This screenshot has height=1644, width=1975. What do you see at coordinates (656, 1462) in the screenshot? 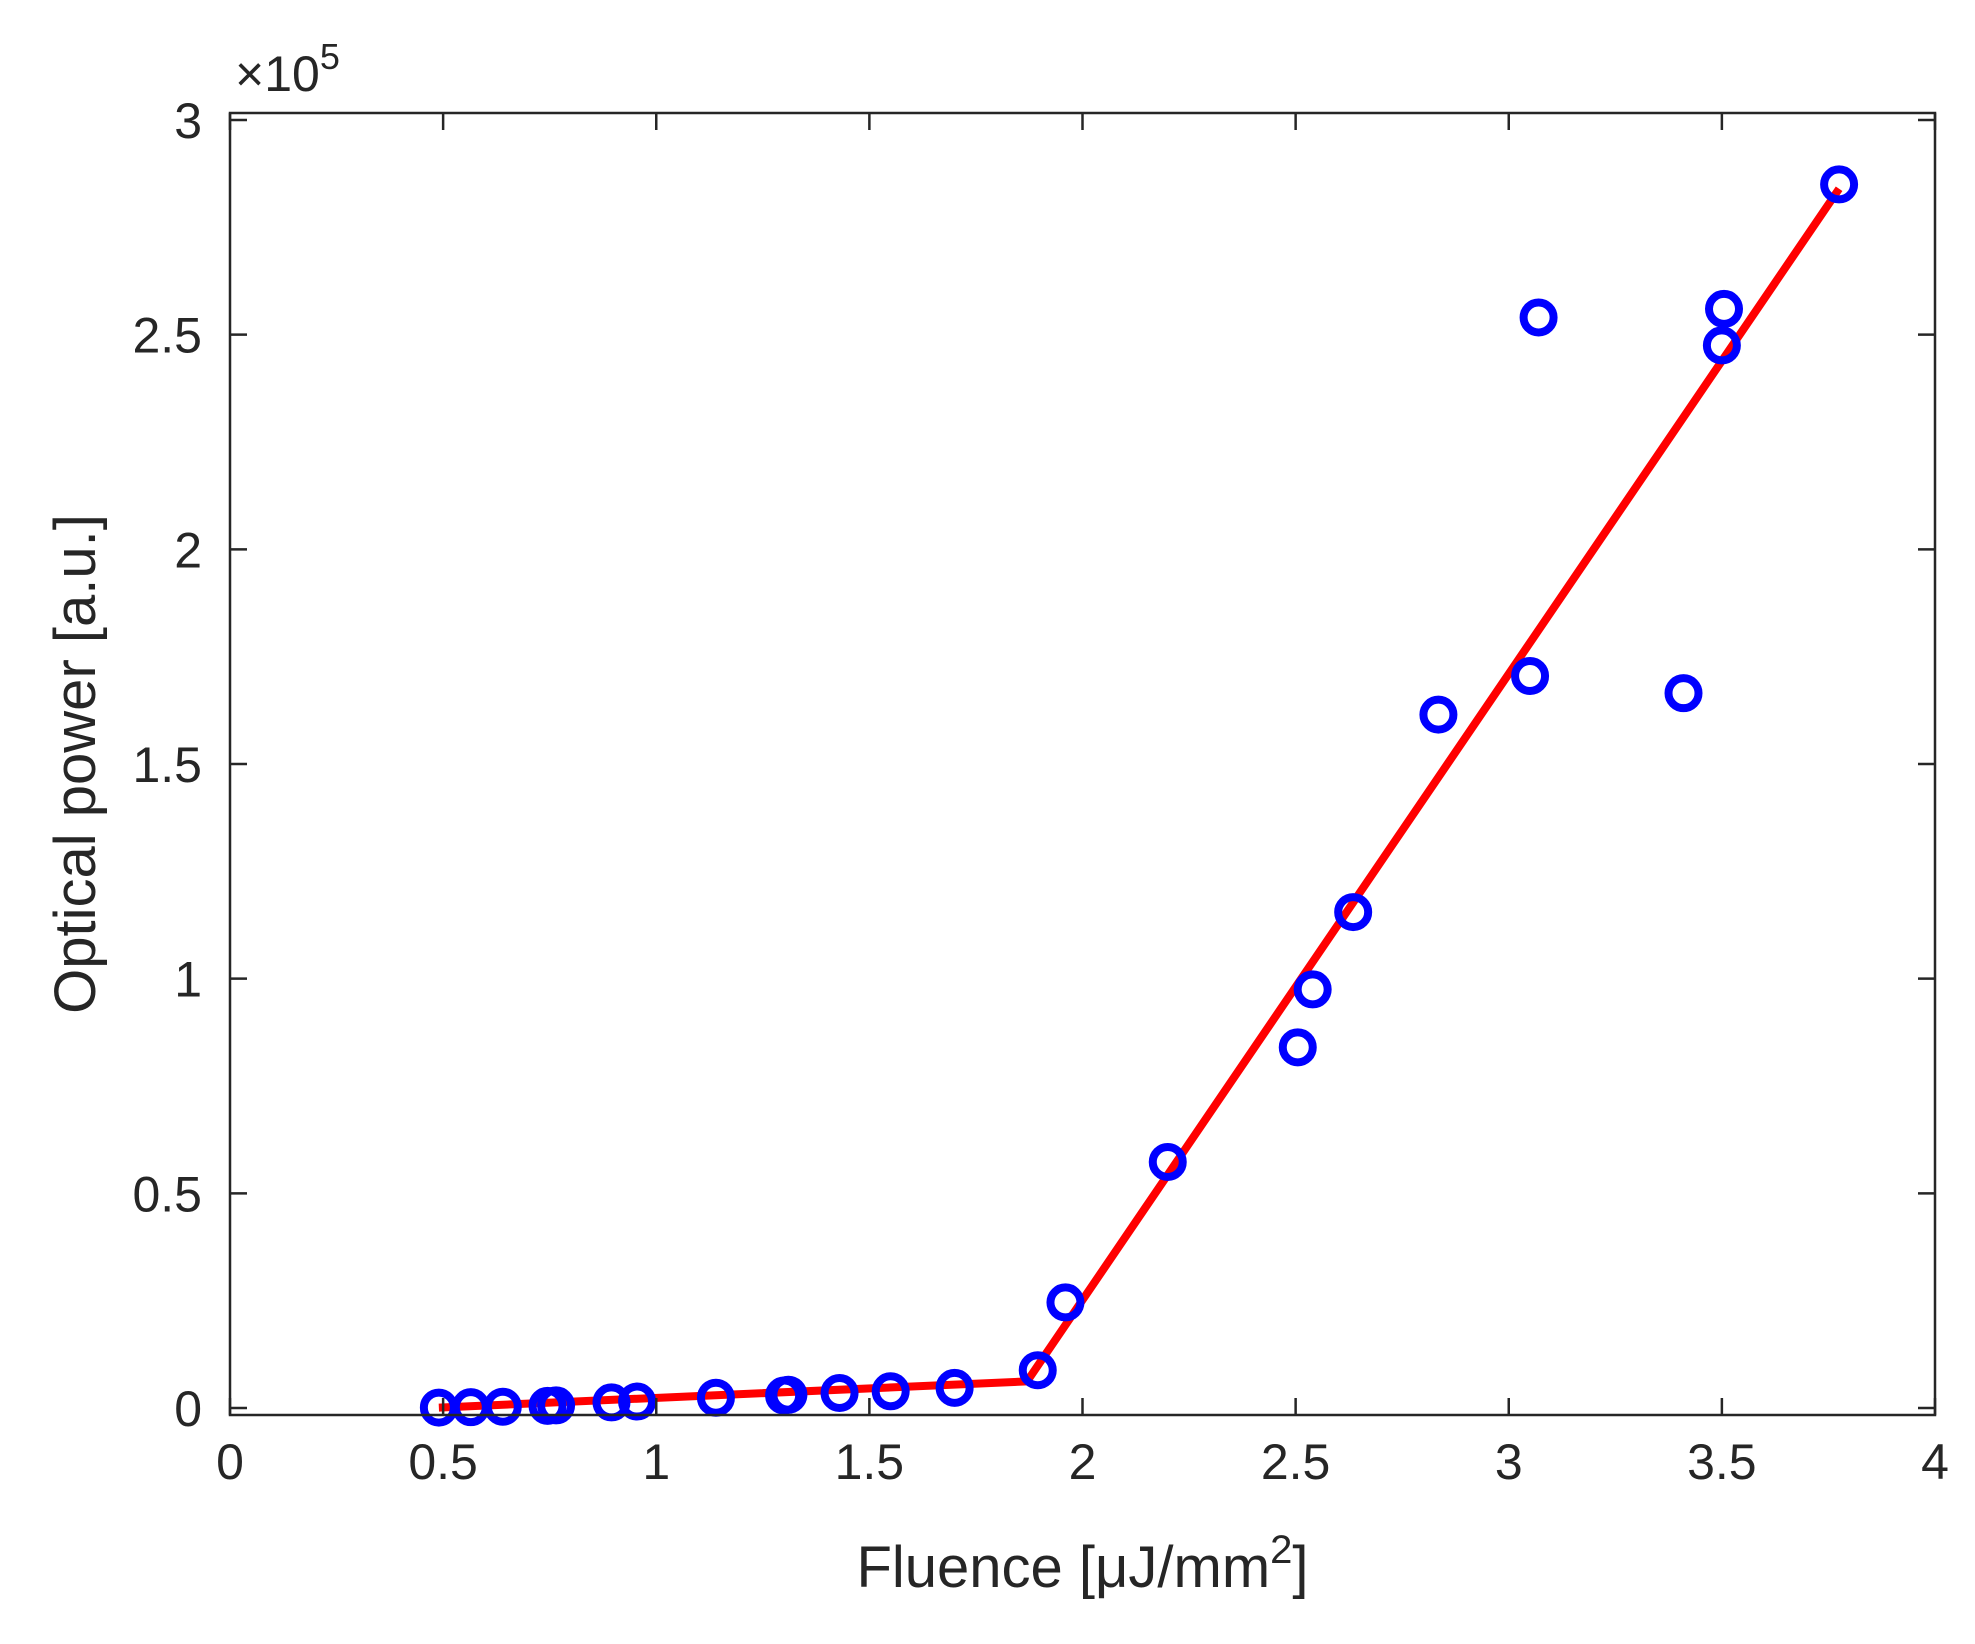
I see `x-tick-label: 1` at bounding box center [656, 1462].